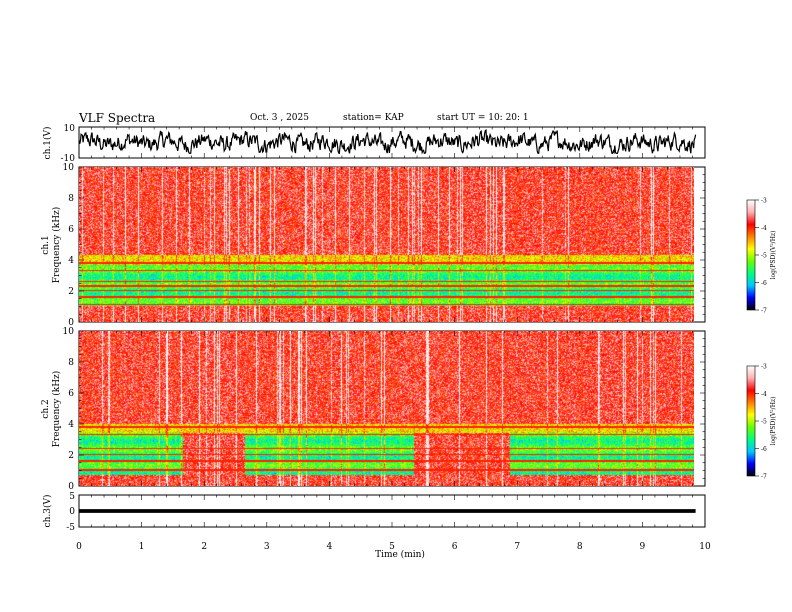 The height and width of the screenshot is (612, 792). Describe the element at coordinates (46, 408) in the screenshot. I see `ch2-spectrogram-ylabel-channel: ch.2` at that location.